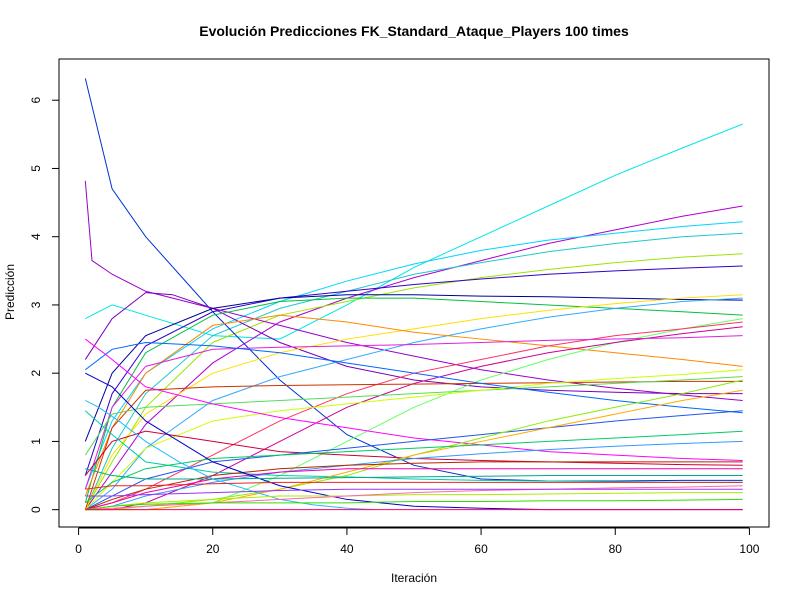  I want to click on y-tick-label: 6, so click(36, 100).